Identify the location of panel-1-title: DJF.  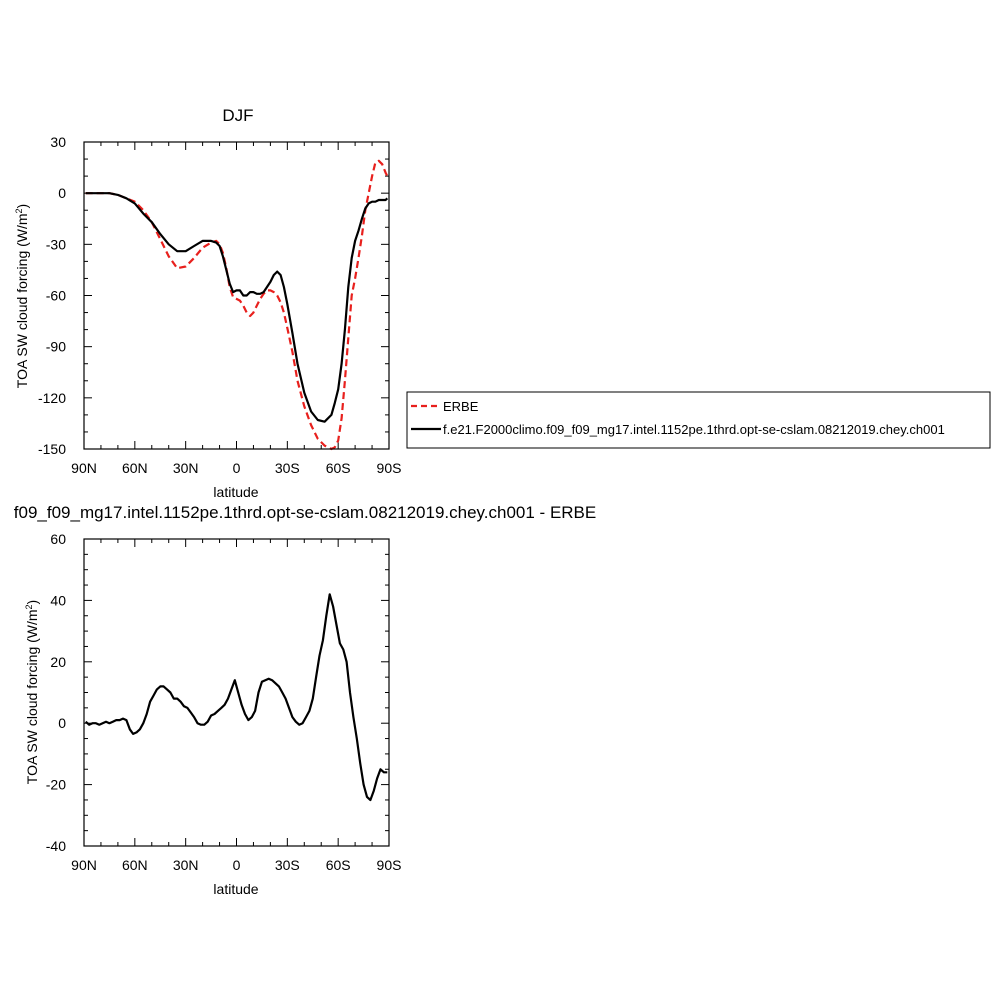
(237, 115).